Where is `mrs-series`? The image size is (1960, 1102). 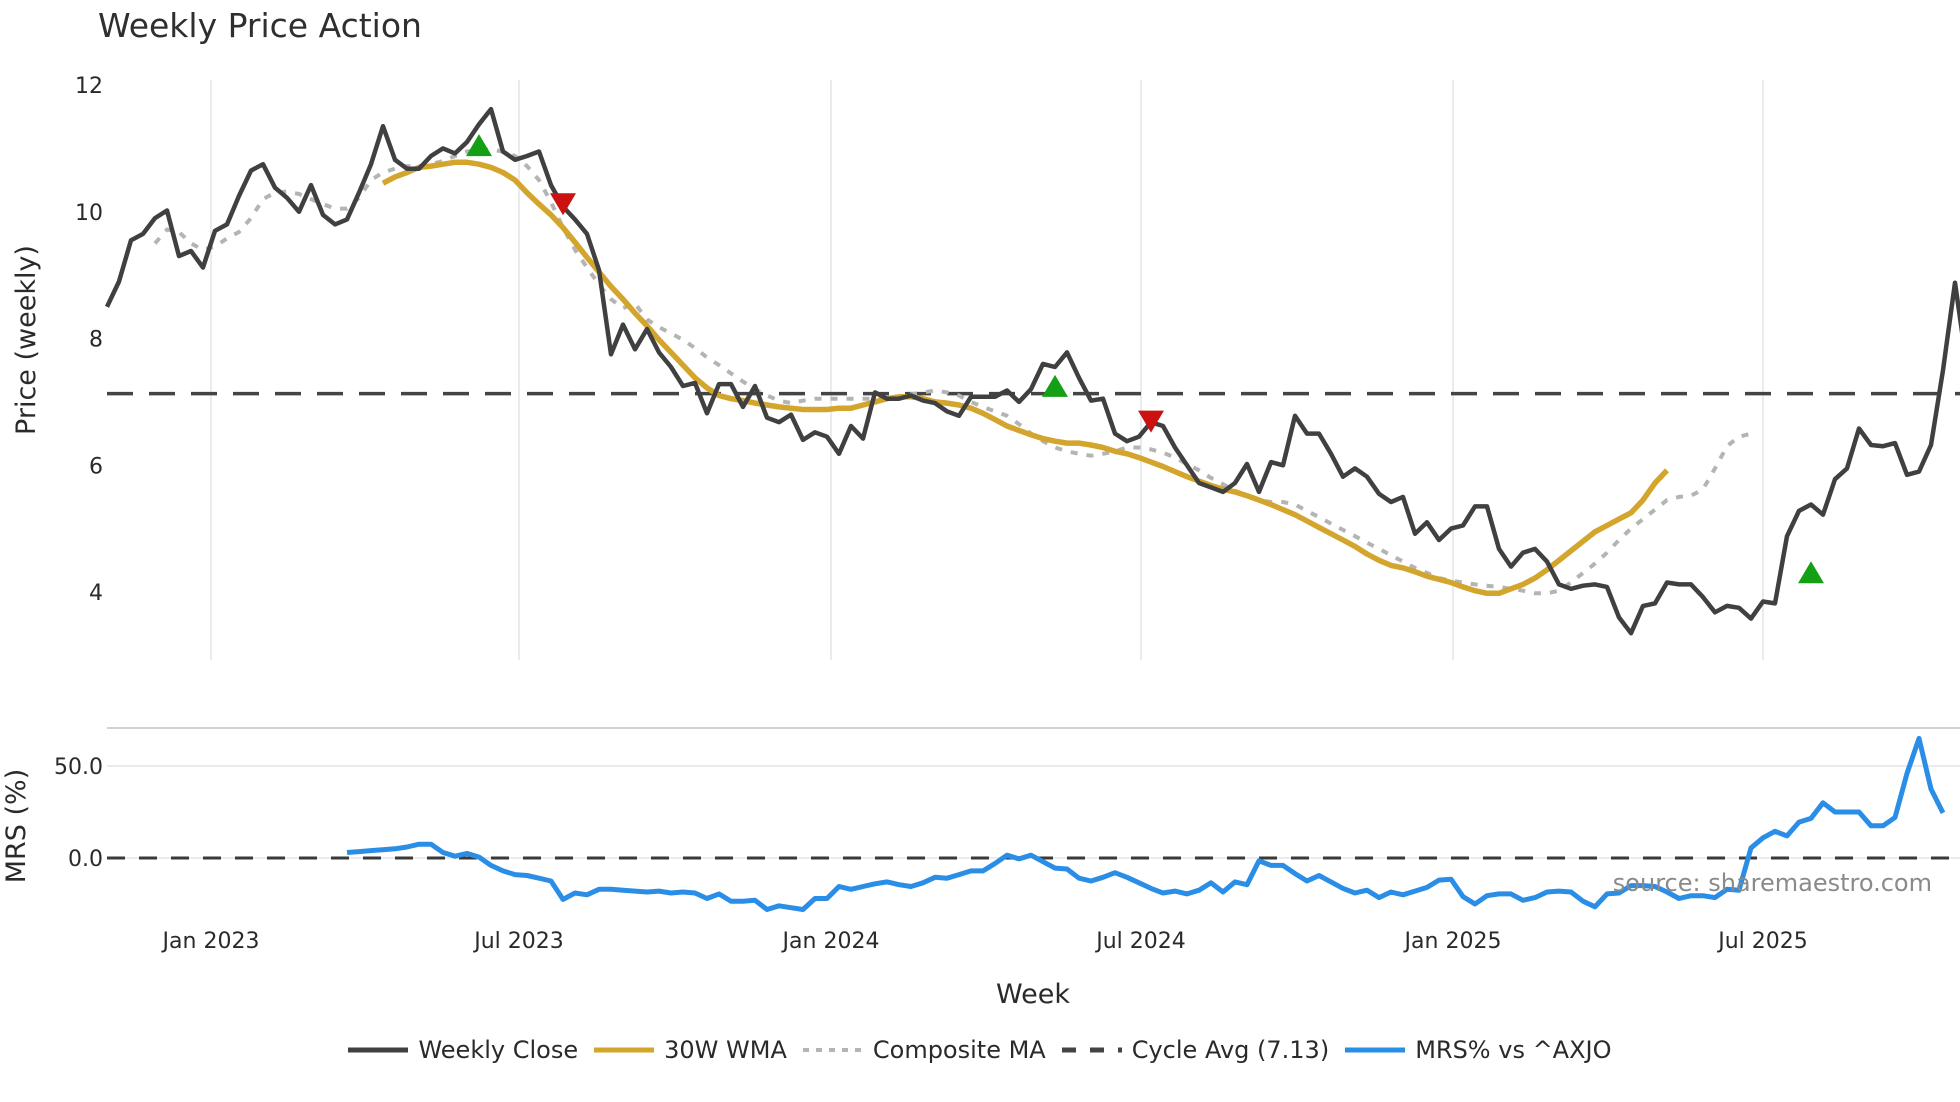 mrs-series is located at coordinates (1146, 823).